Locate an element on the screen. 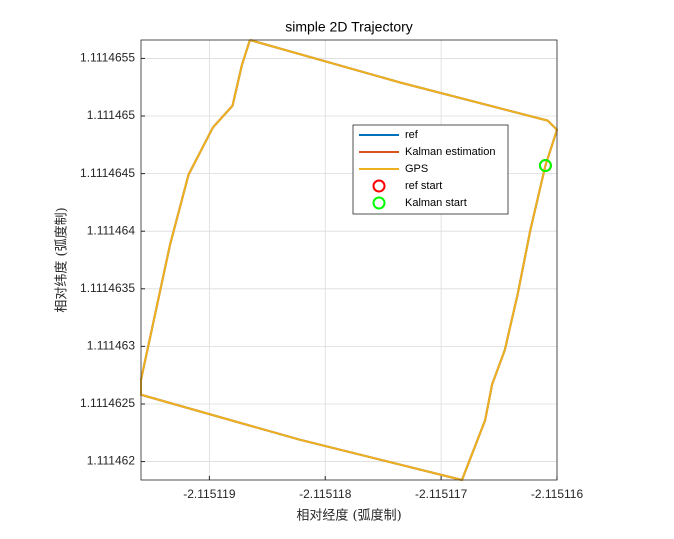 The width and height of the screenshot is (674, 539). x-tick-label: -2.115119 is located at coordinates (209, 494).